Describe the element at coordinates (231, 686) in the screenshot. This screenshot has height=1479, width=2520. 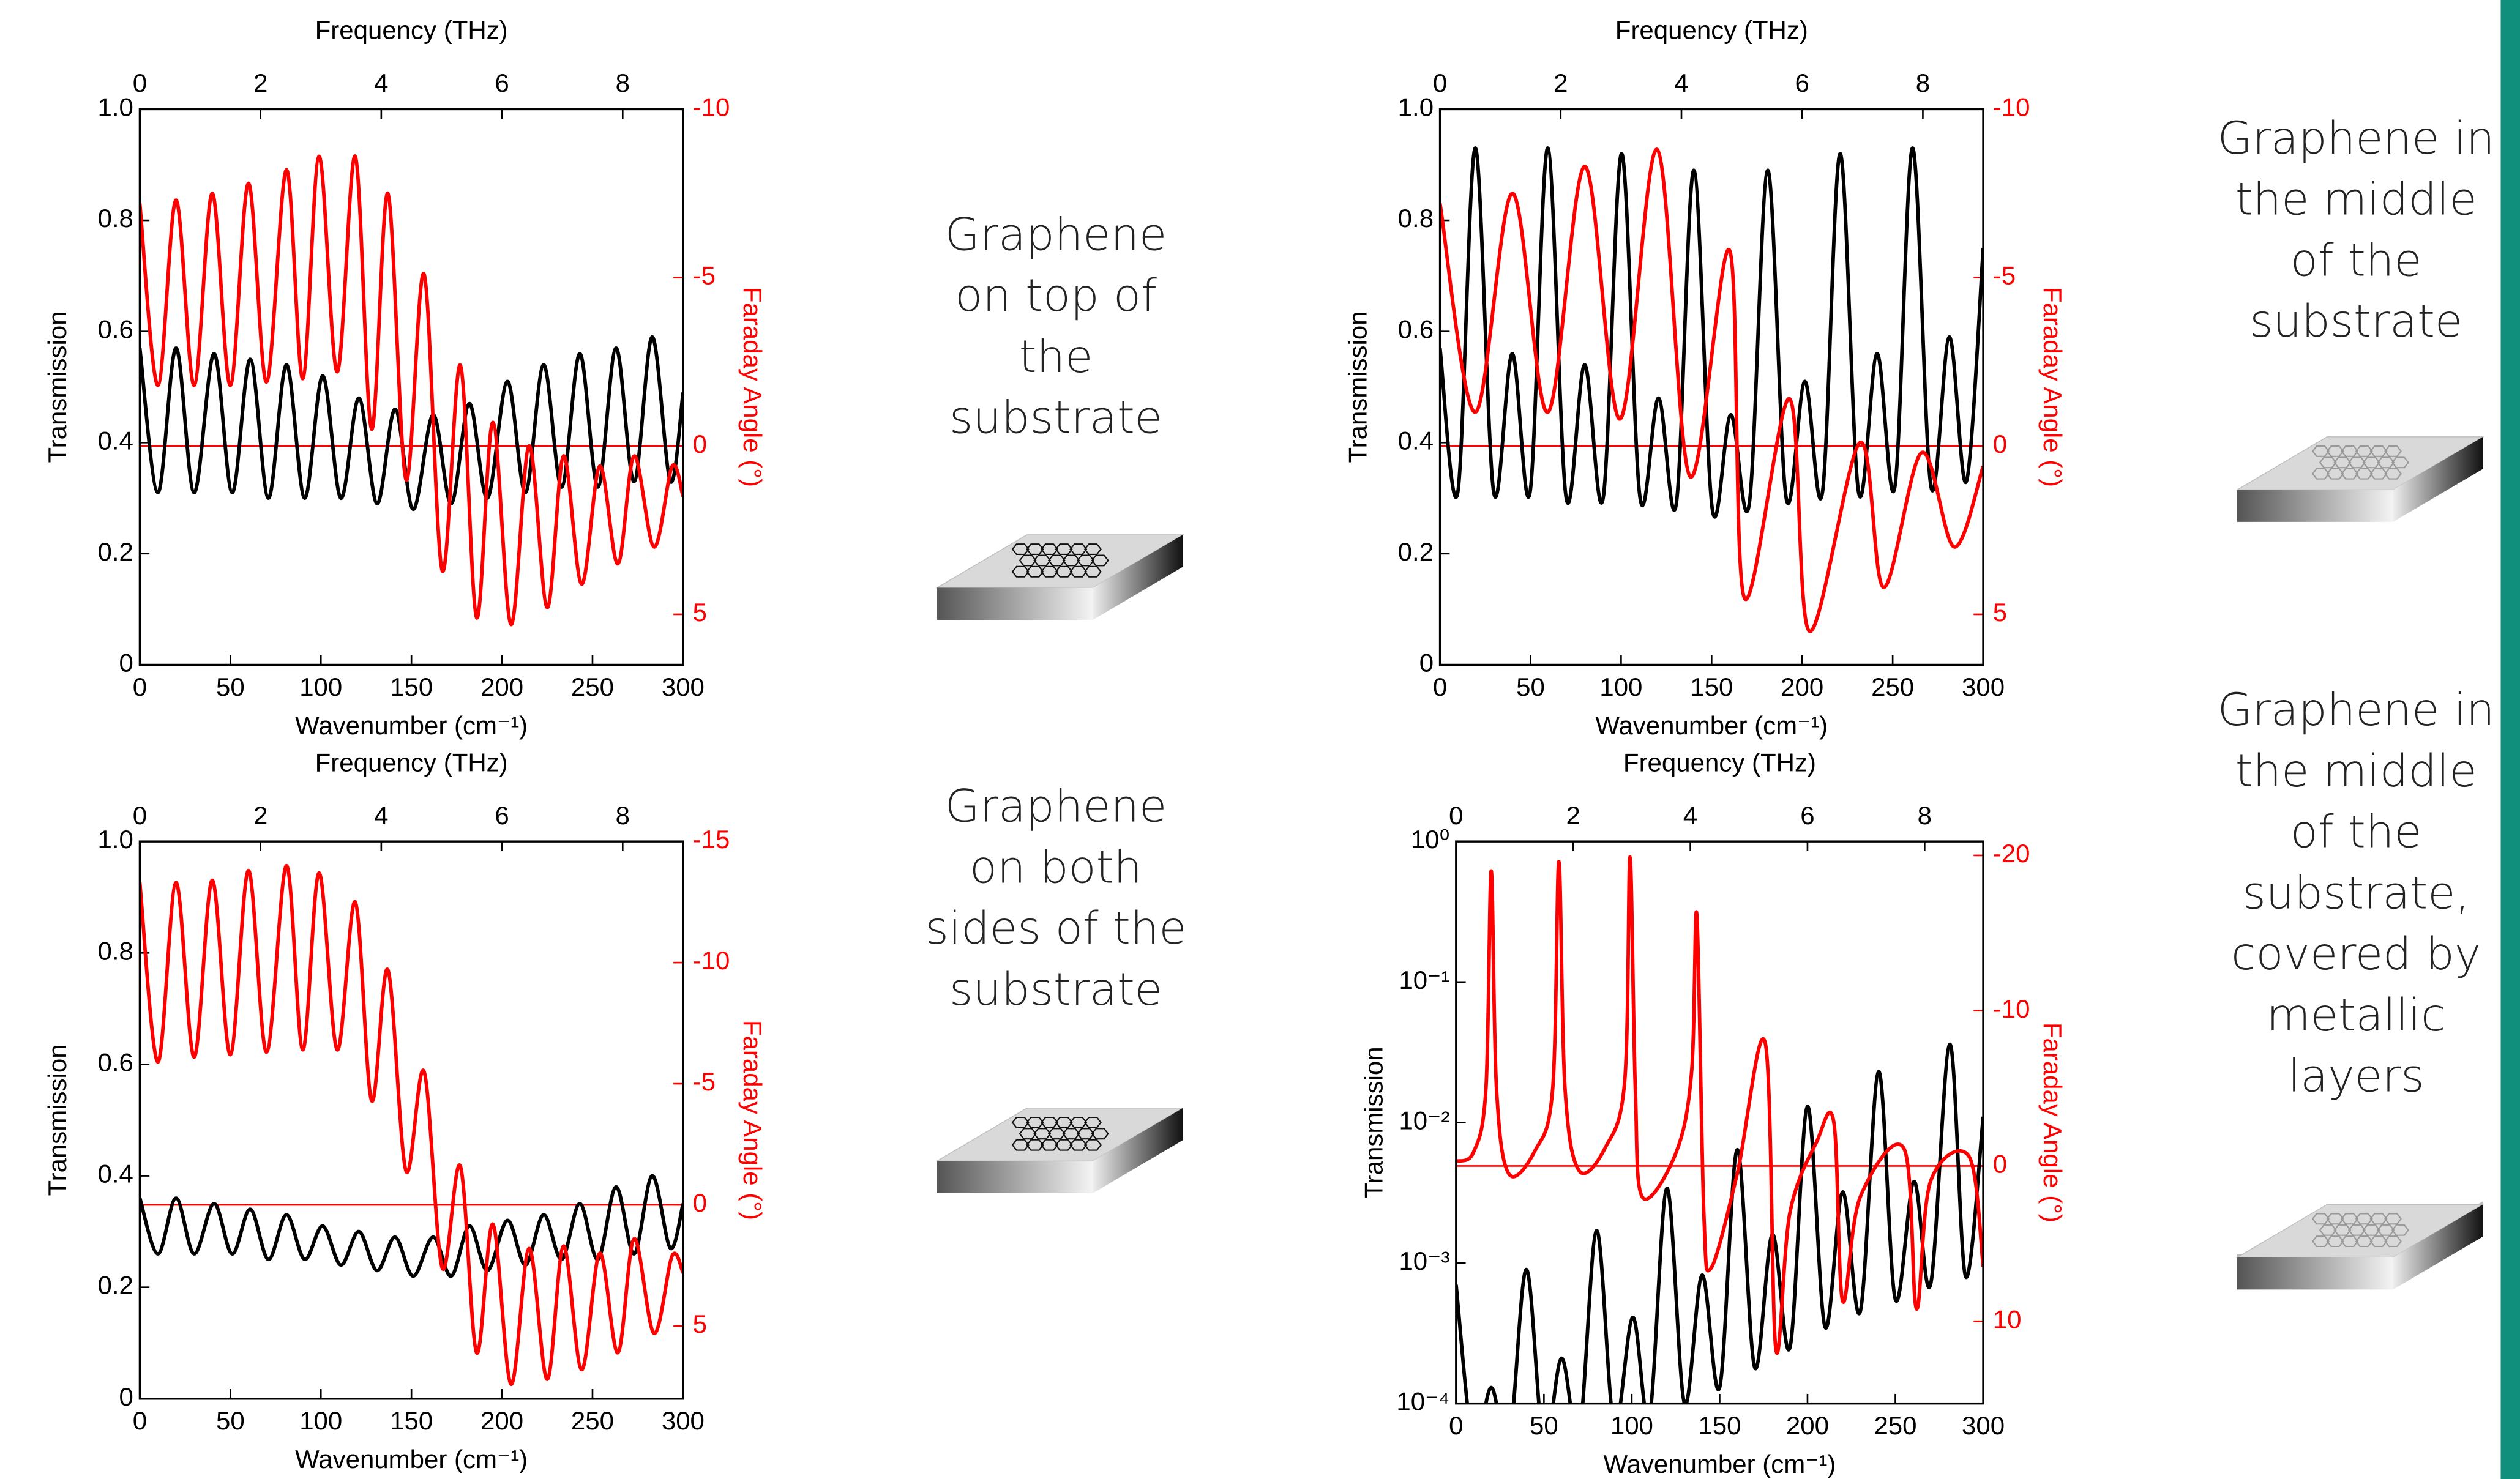
I see `x-tick-label: 50` at that location.